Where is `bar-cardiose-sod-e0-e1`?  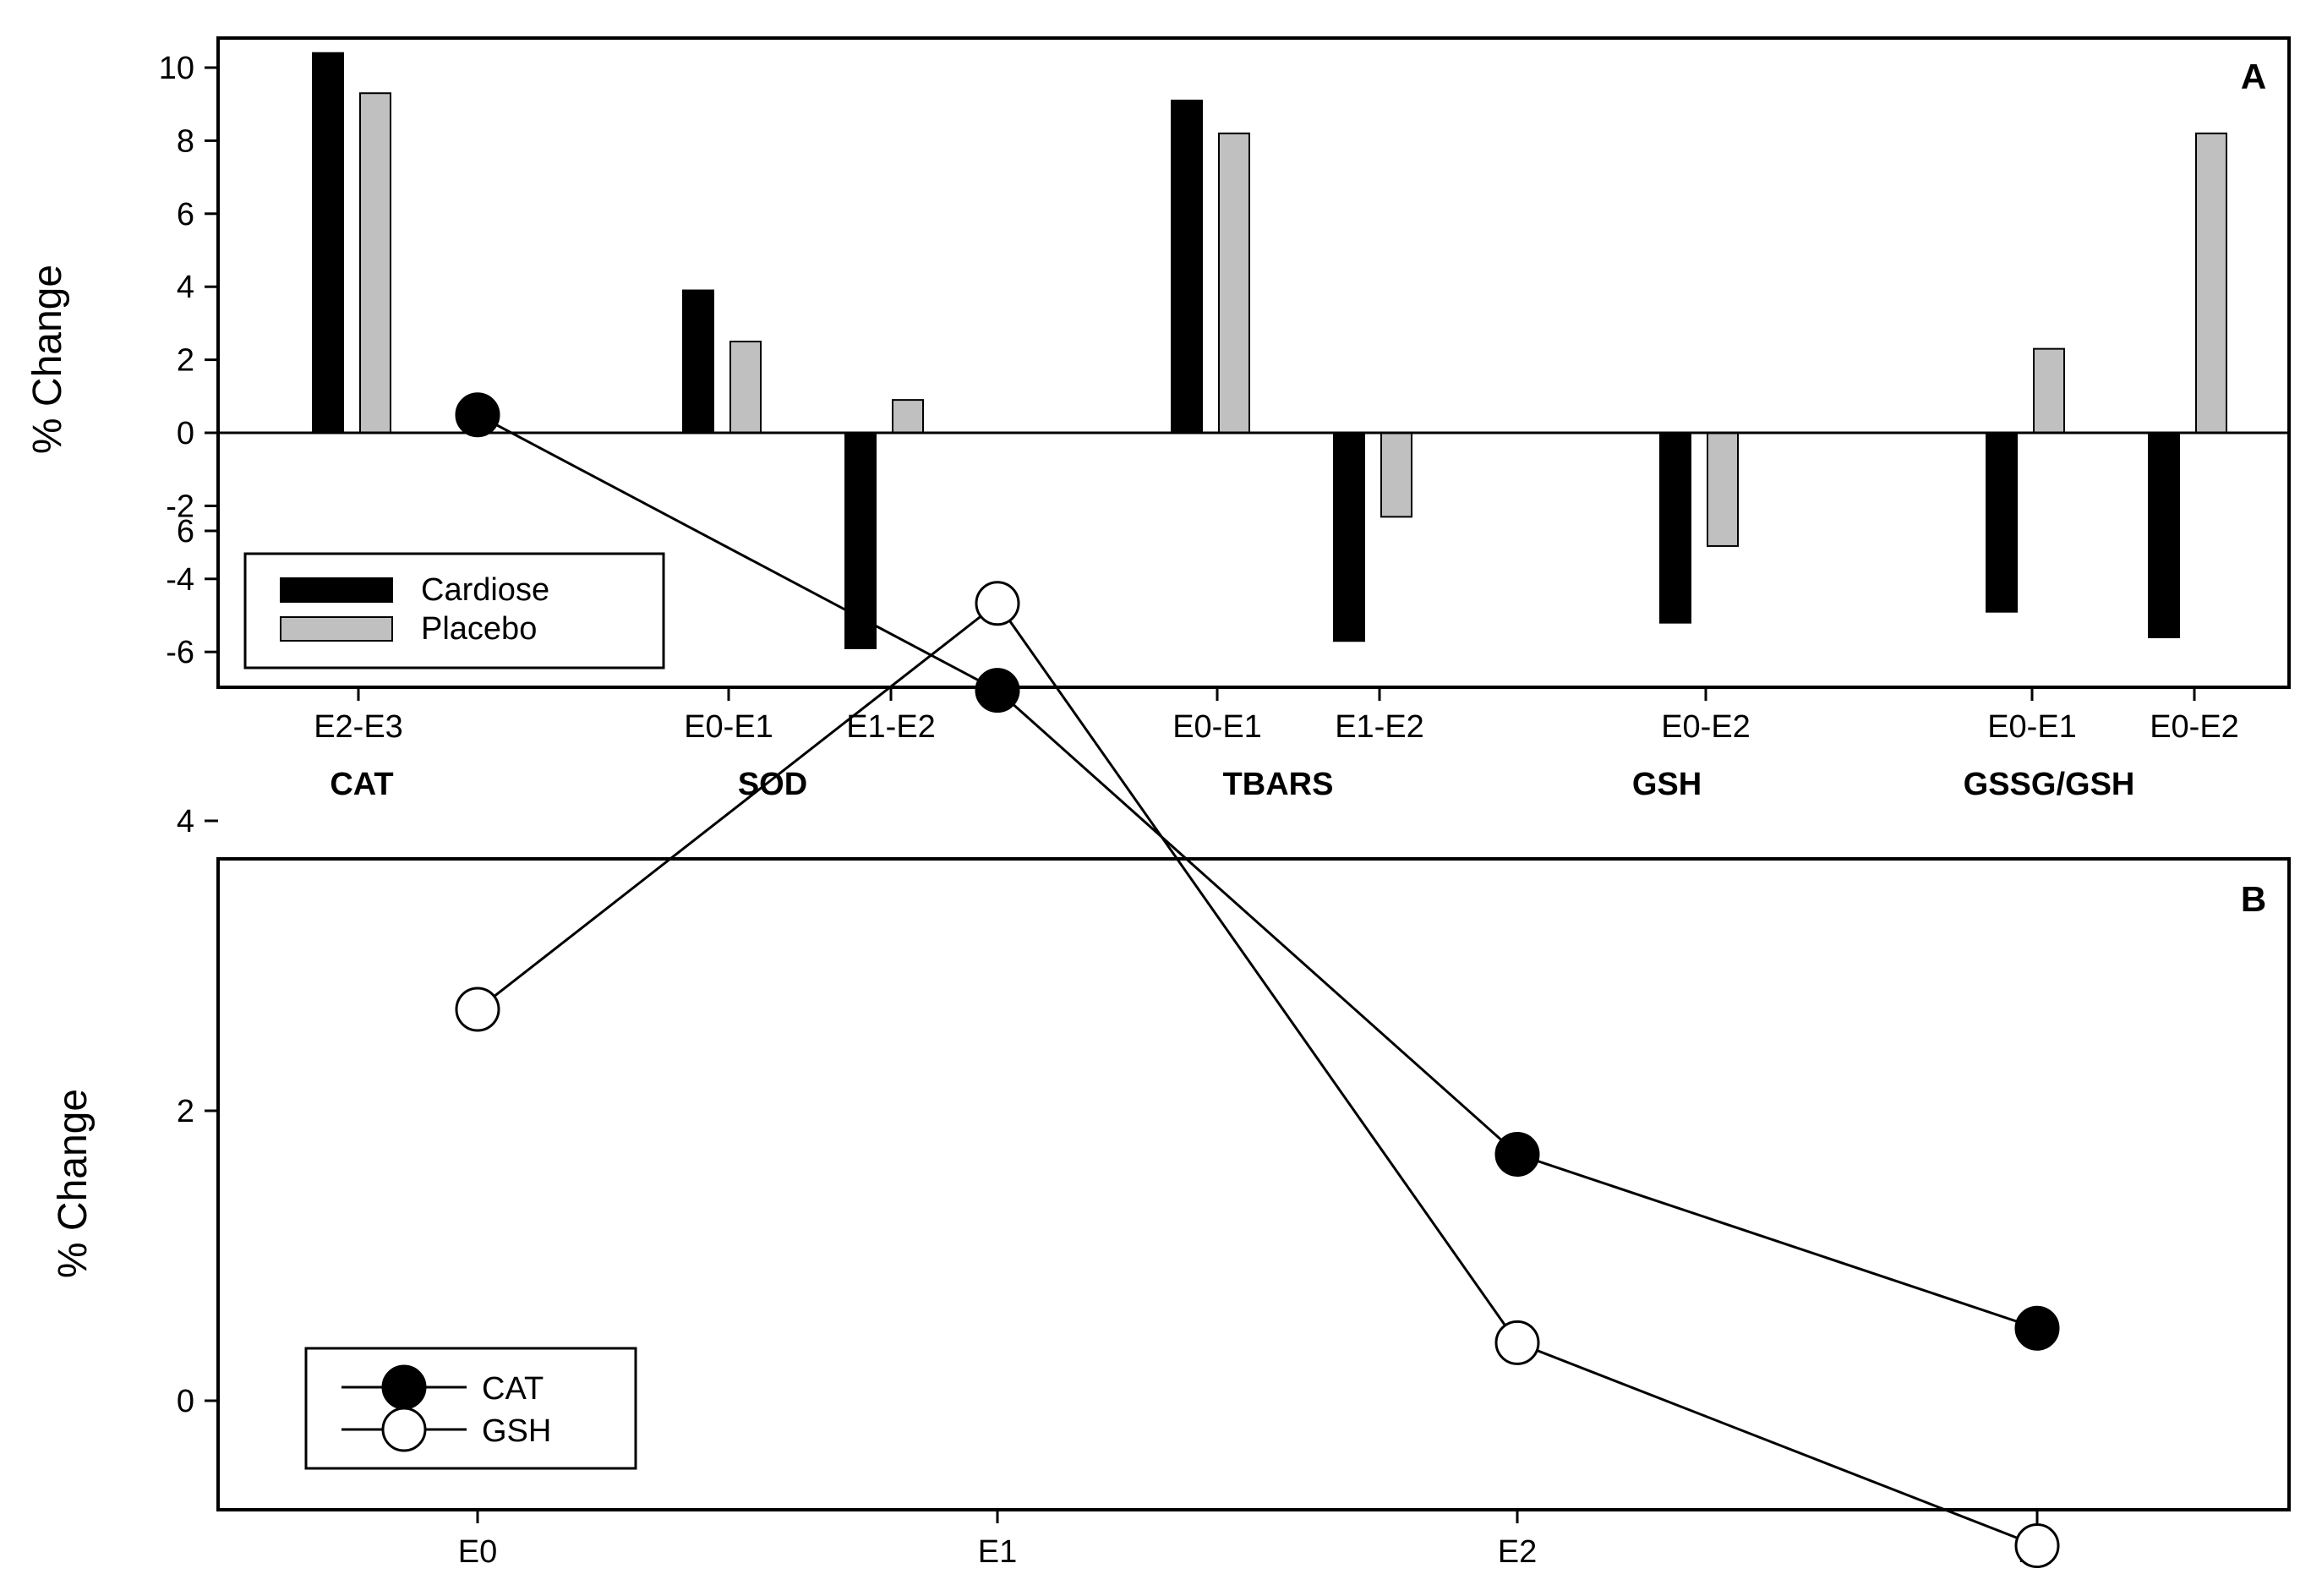
bar-cardiose-sod-e0-e1 is located at coordinates (698, 361).